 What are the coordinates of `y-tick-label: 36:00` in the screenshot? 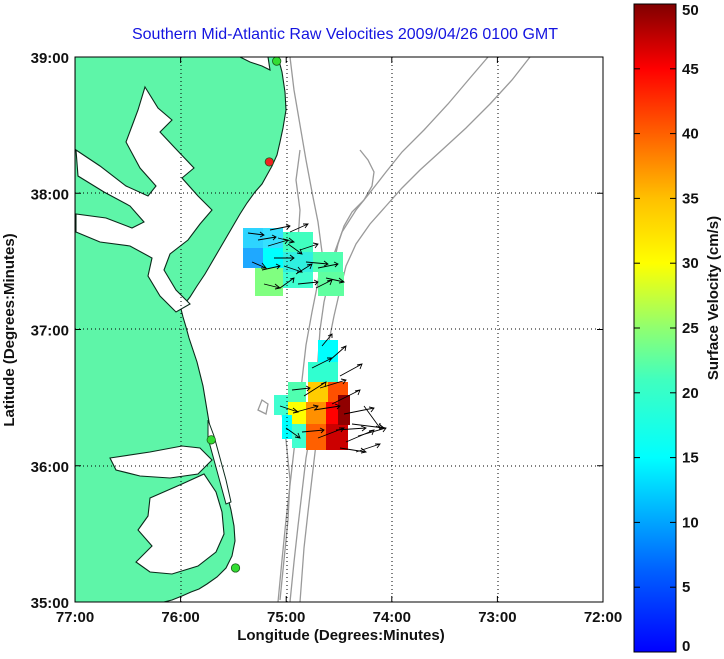 It's located at (50, 467).